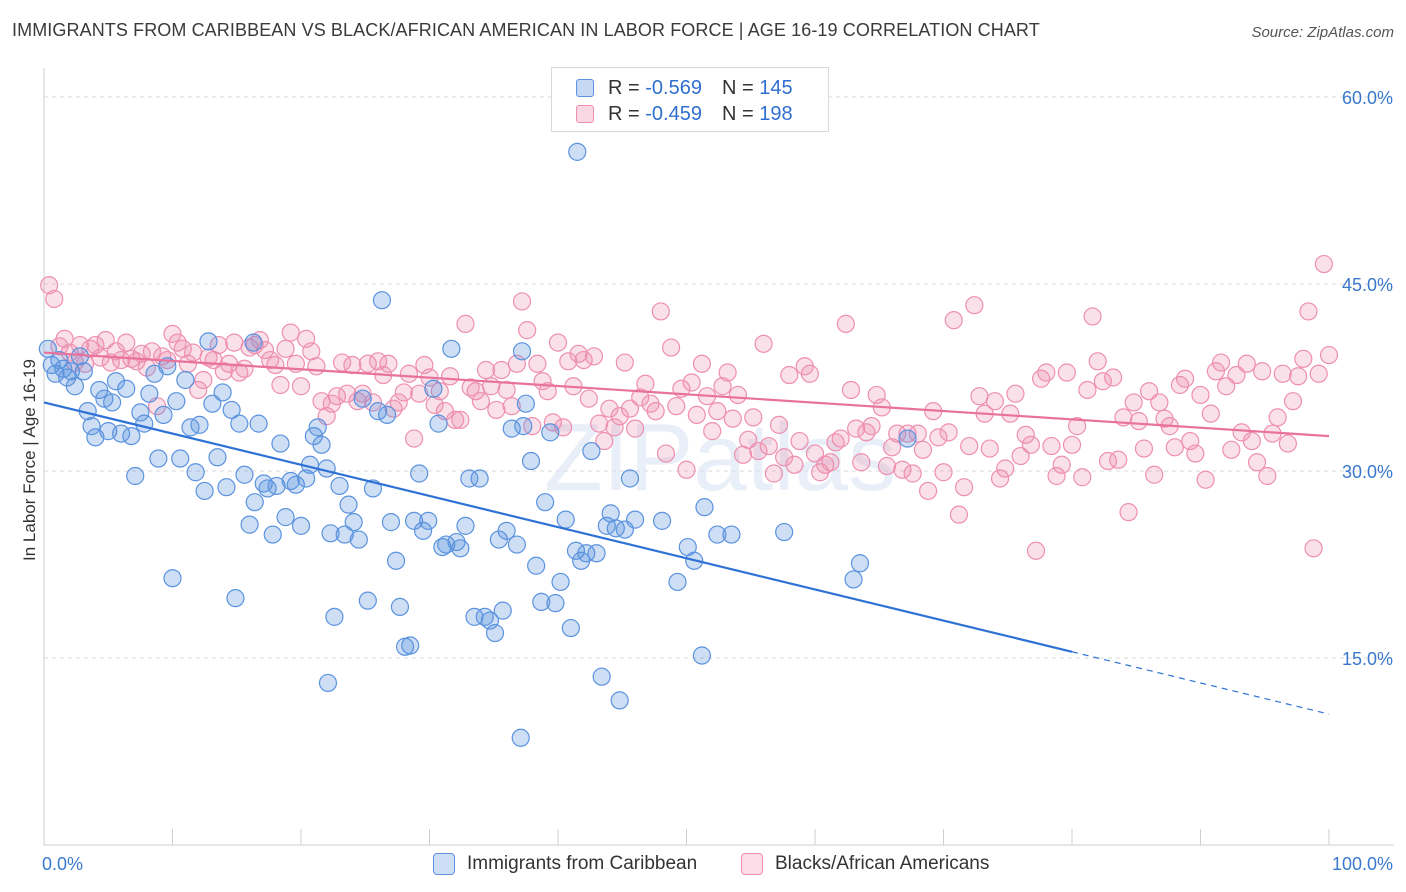 This screenshot has height=892, width=1406. Describe the element at coordinates (29, 460) in the screenshot. I see `y-axis-label: In Labor Force | Age 16-19` at that location.